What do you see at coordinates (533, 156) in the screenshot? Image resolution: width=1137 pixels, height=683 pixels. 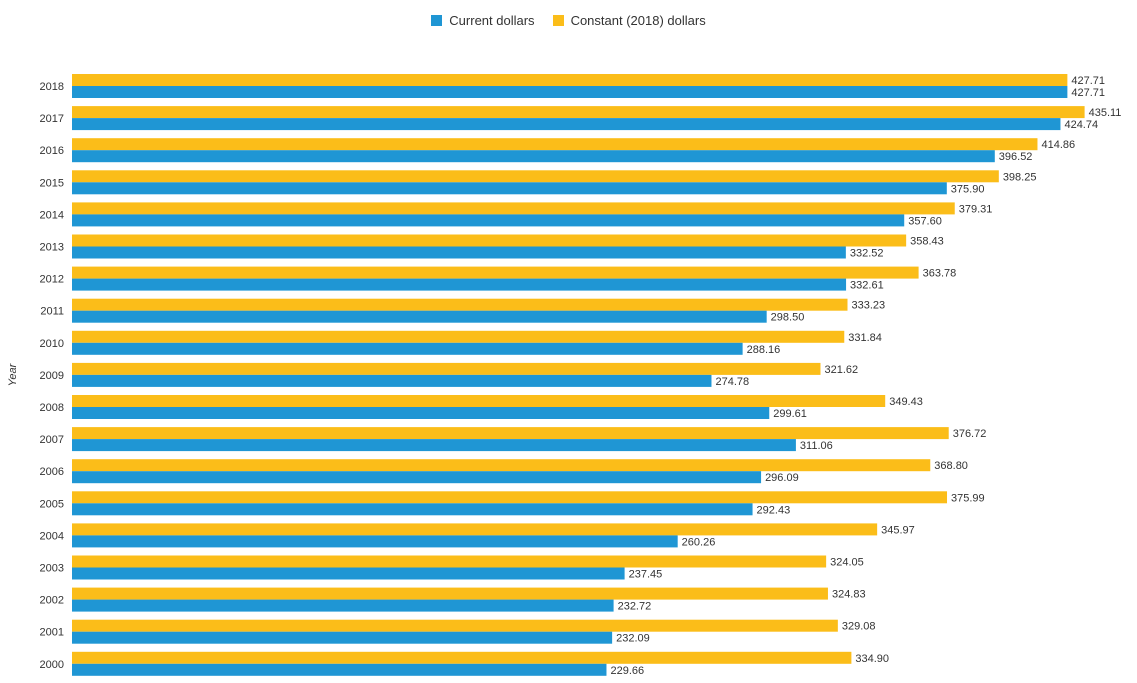 I see `bar-current-2016` at bounding box center [533, 156].